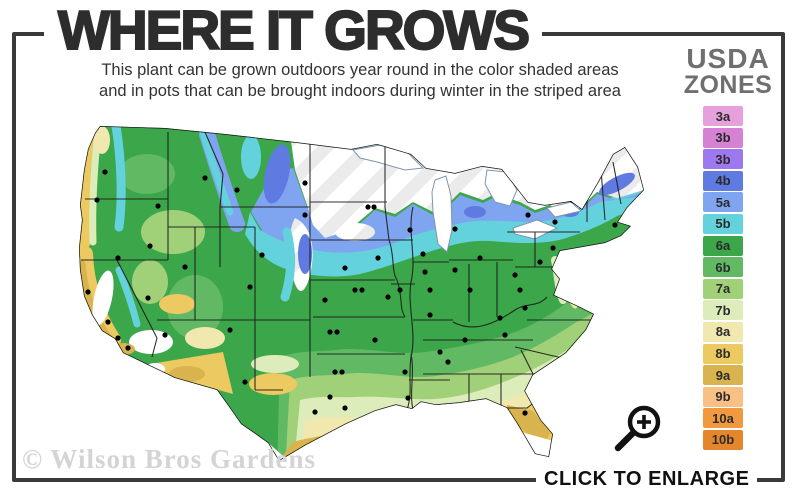 The width and height of the screenshot is (800, 500). What do you see at coordinates (723, 310) in the screenshot?
I see `legend-zone-swatch: 7b` at bounding box center [723, 310].